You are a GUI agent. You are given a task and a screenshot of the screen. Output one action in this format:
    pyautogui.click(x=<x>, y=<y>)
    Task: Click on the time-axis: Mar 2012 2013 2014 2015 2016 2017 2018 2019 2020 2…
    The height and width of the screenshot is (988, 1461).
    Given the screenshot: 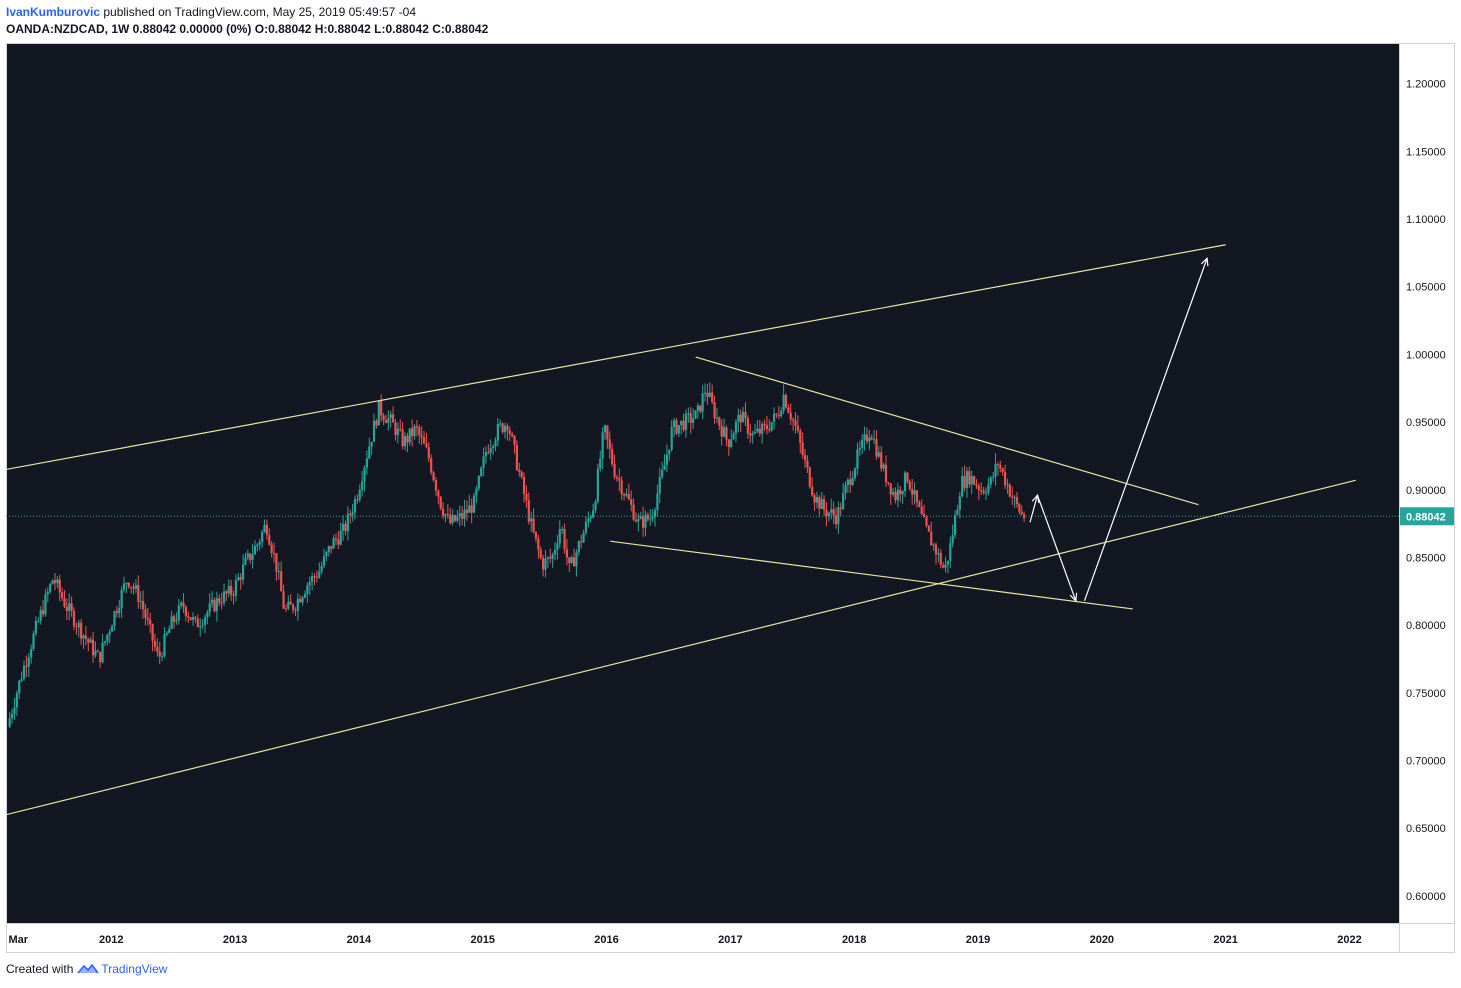 What is the action you would take?
    pyautogui.click(x=684, y=940)
    